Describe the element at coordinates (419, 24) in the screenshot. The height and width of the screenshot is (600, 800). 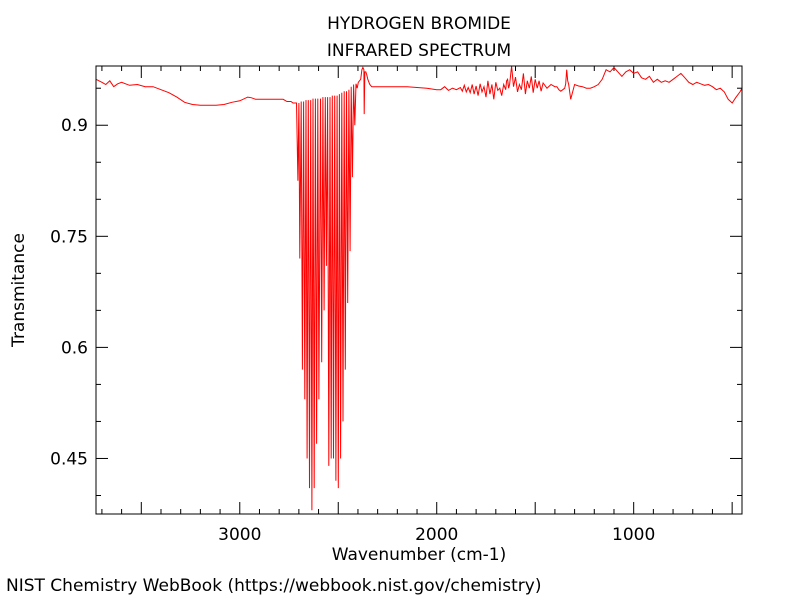
I see `chart-title: HYDROGEN BROMIDE` at that location.